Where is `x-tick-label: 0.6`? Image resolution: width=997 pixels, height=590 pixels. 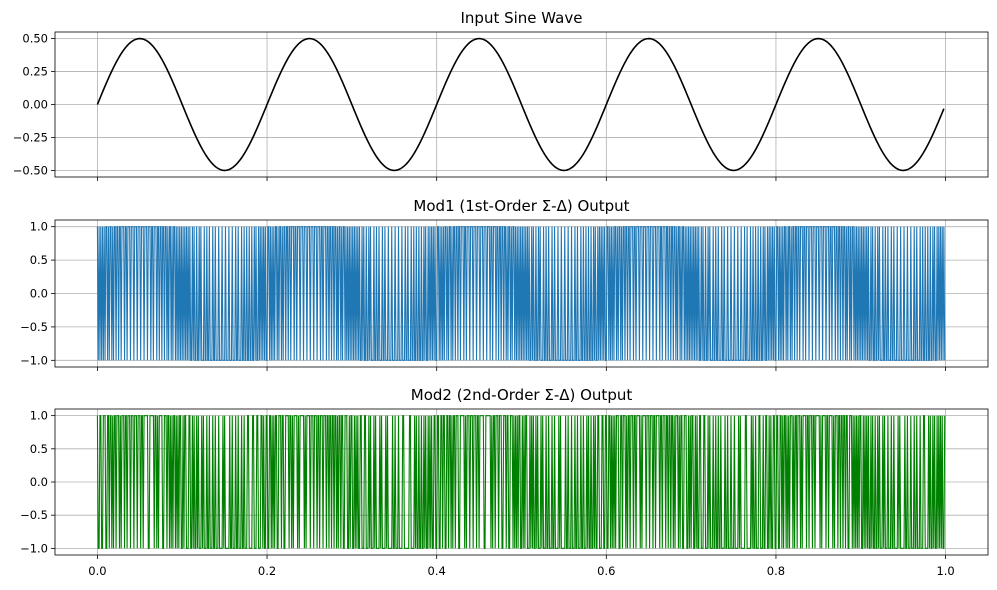
x-tick-label: 0.6 is located at coordinates (606, 571).